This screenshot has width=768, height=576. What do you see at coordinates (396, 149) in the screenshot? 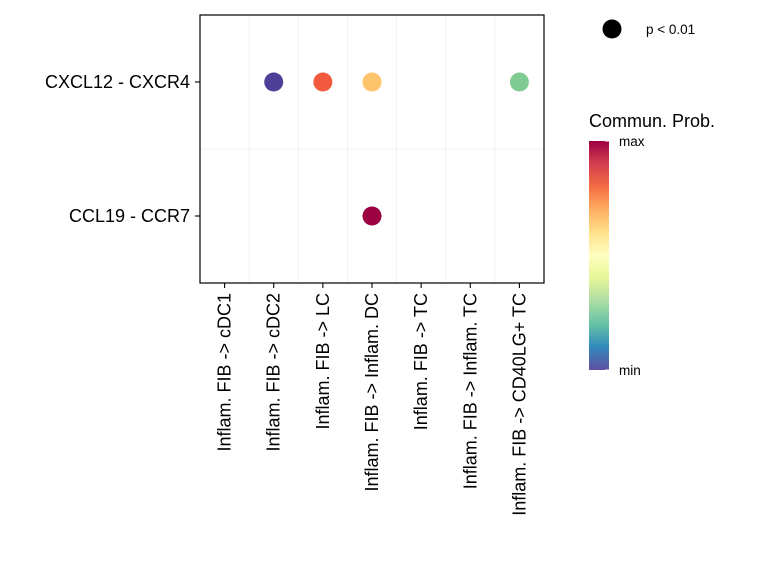
I see `data-points` at bounding box center [396, 149].